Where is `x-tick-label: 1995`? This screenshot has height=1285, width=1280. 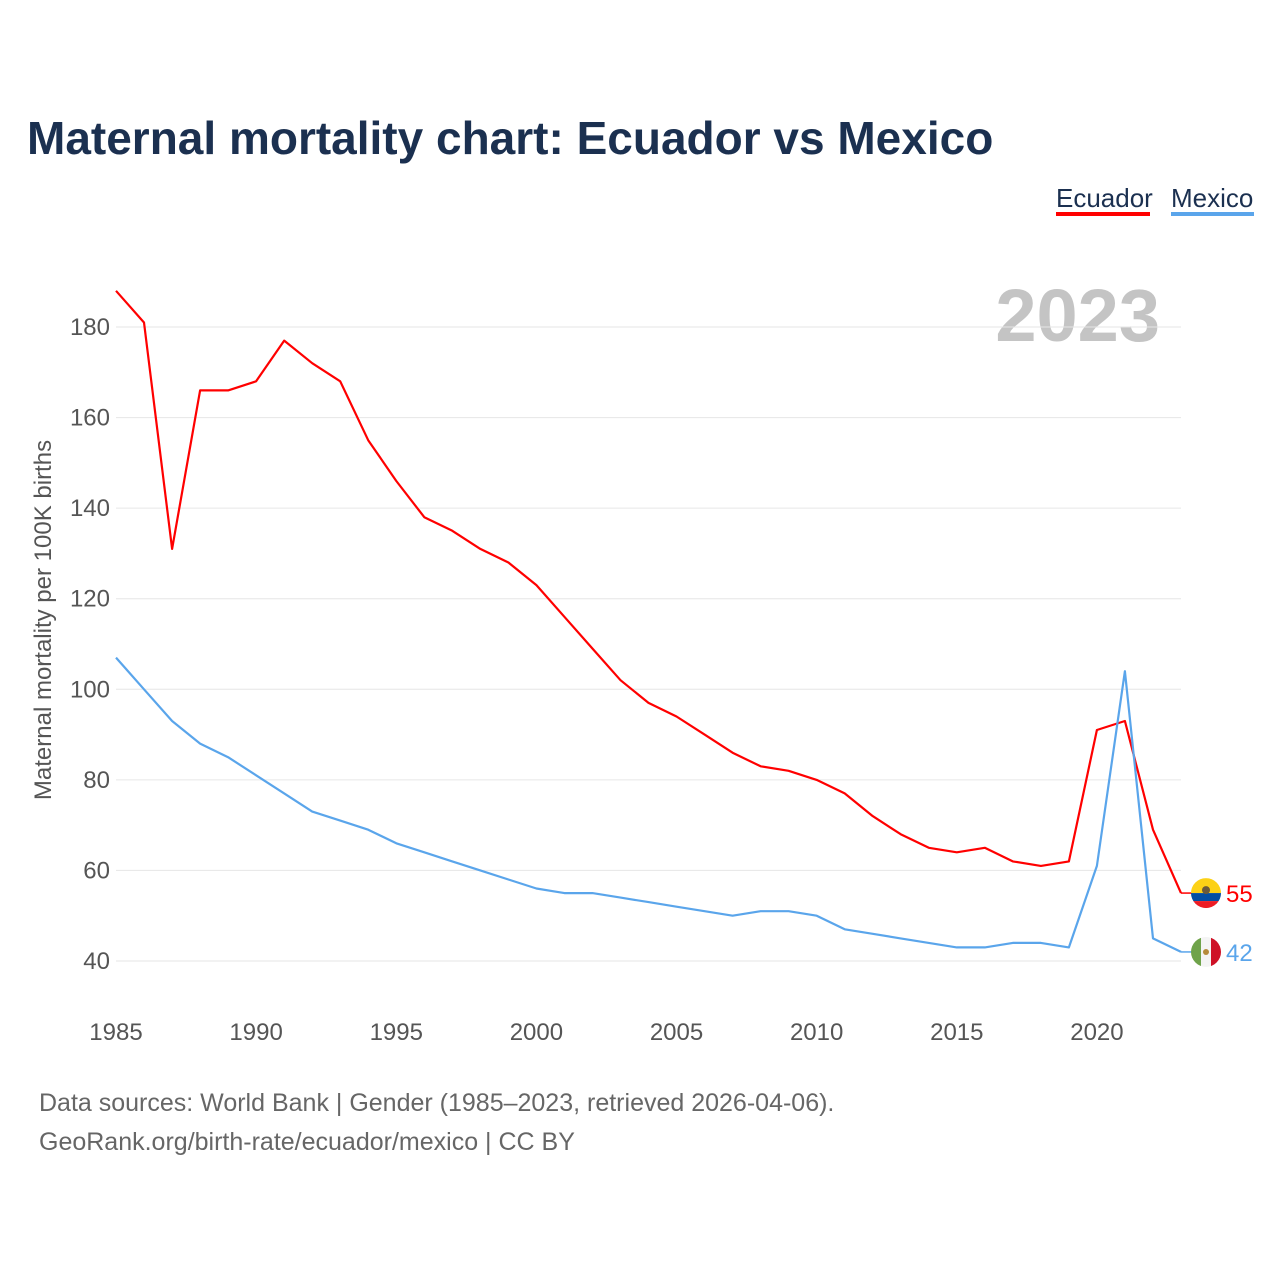 x-tick-label: 1995 is located at coordinates (396, 1032).